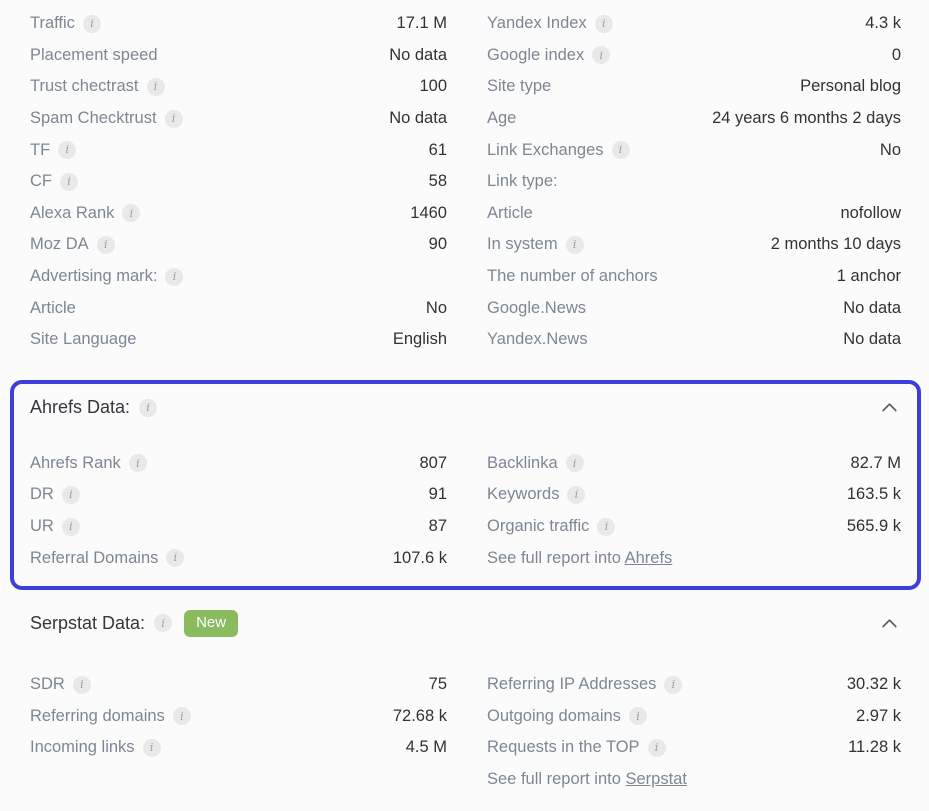 Image resolution: width=929 pixels, height=811 pixels. Describe the element at coordinates (694, 308) in the screenshot. I see `metric-row-google-news: Google.News No data` at that location.